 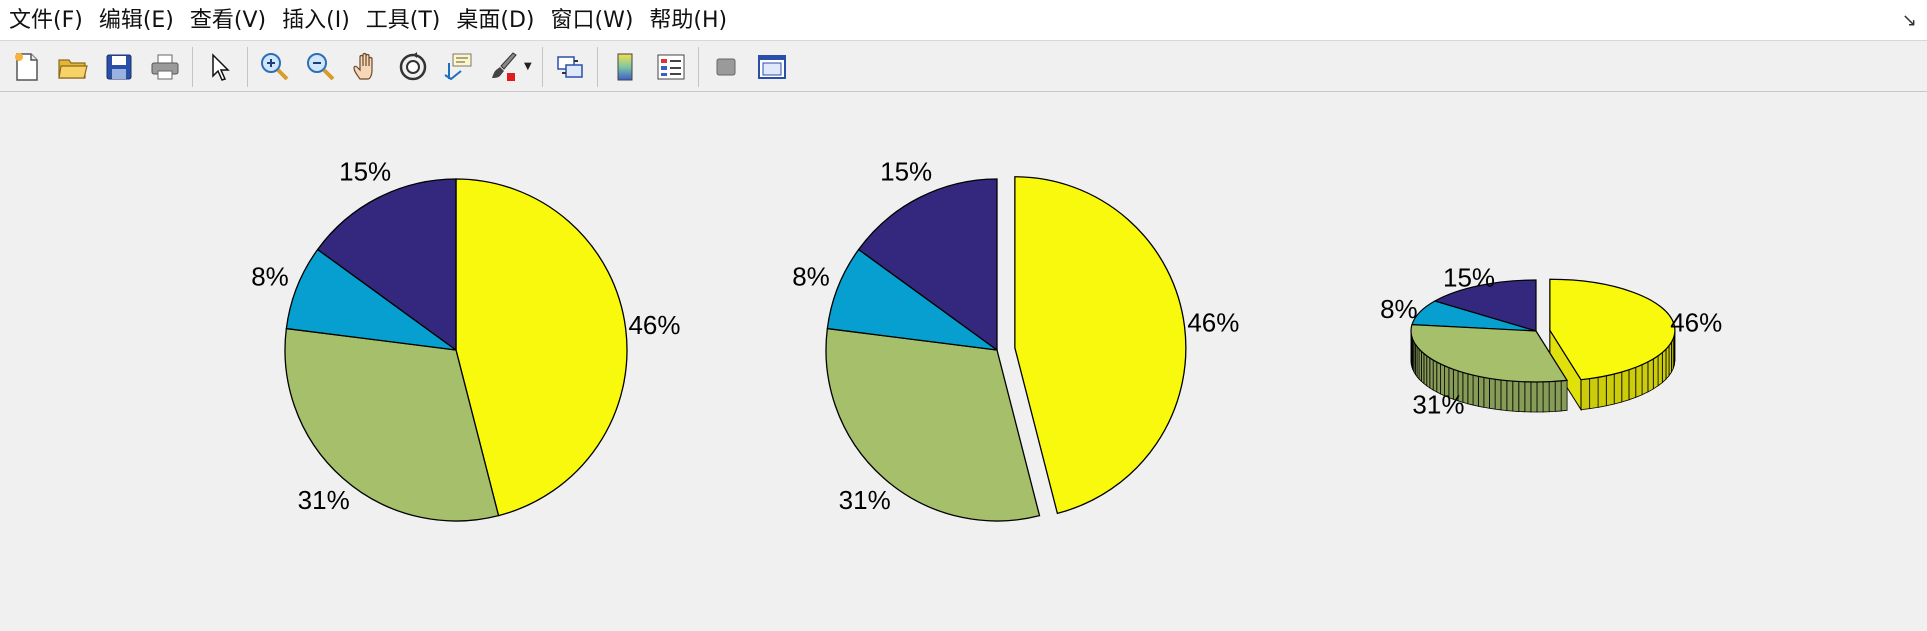 What do you see at coordinates (495, 20) in the screenshot?
I see `menu-desktop: 桌面(D)` at bounding box center [495, 20].